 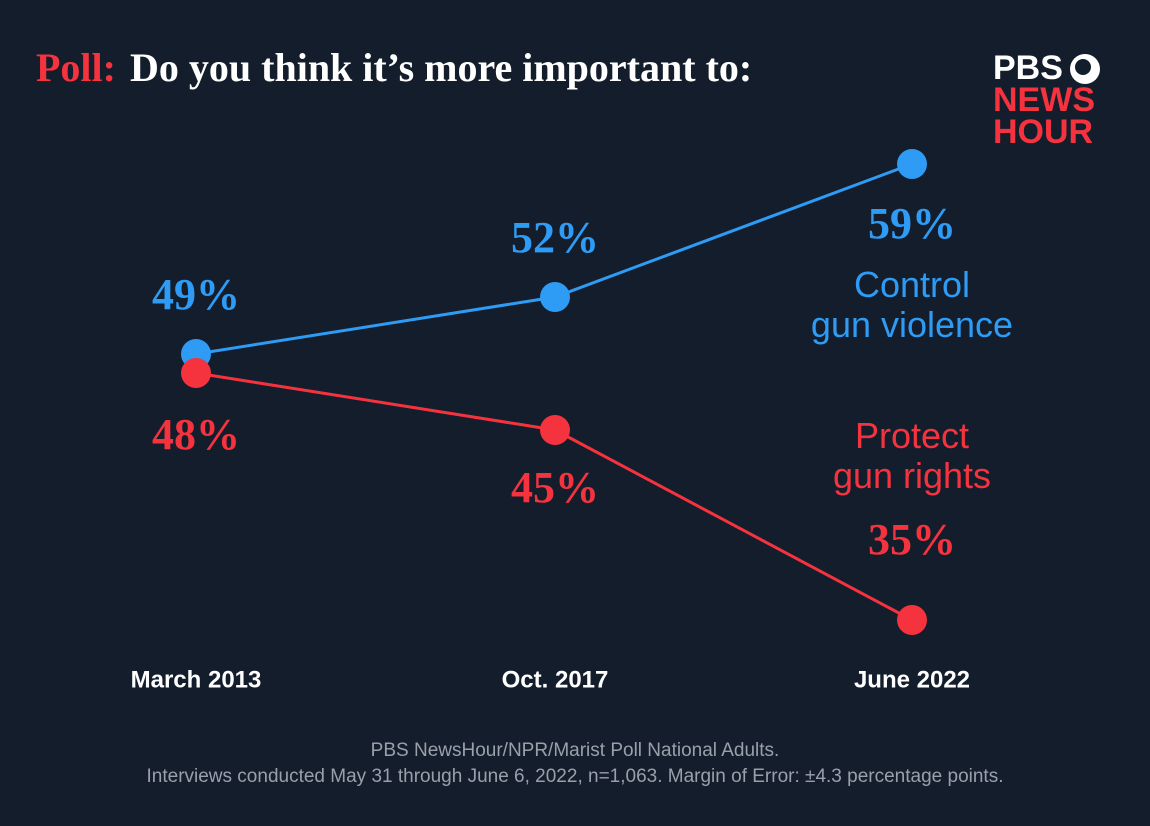 What do you see at coordinates (1028, 68) in the screenshot?
I see `logo-text: PBS` at bounding box center [1028, 68].